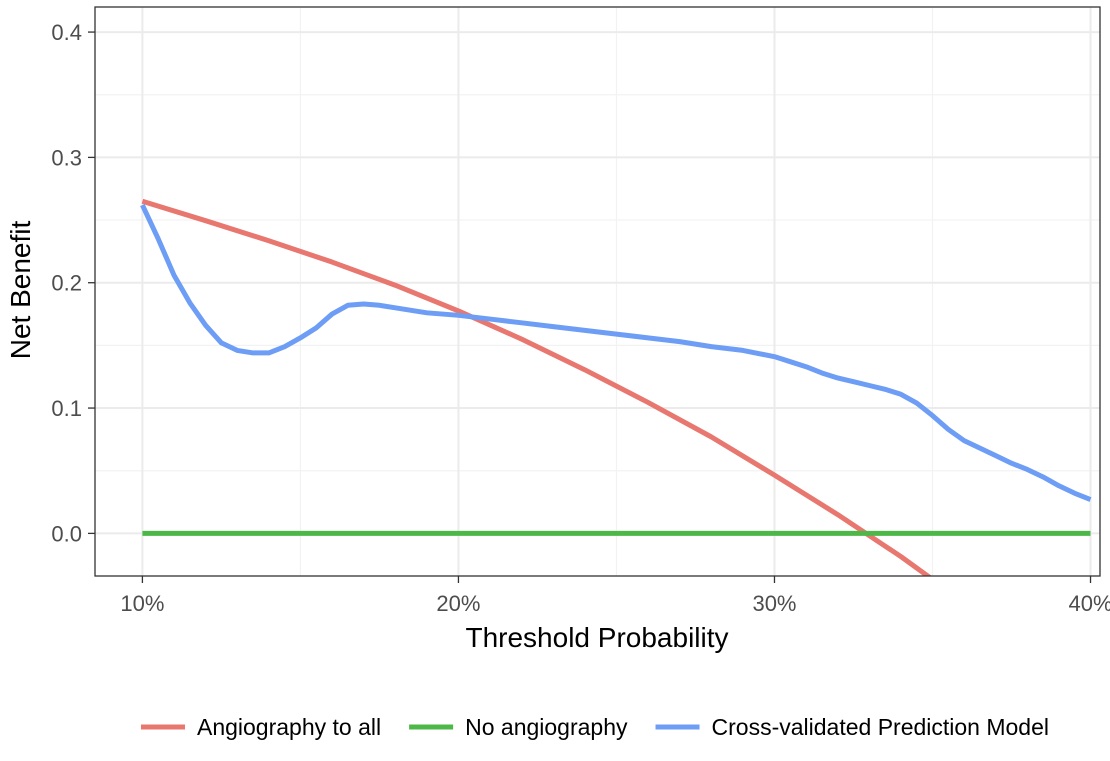 The height and width of the screenshot is (761, 1110). Describe the element at coordinates (20, 290) in the screenshot. I see `y-axis-title: Net Benefit` at that location.